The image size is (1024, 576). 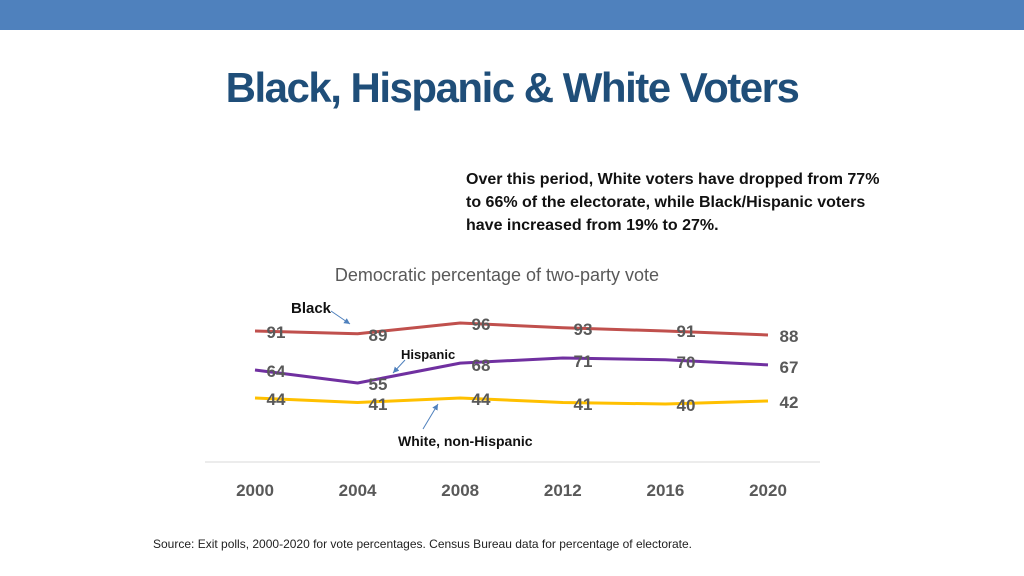 What do you see at coordinates (311, 308) in the screenshot?
I see `series-name-black: Black` at bounding box center [311, 308].